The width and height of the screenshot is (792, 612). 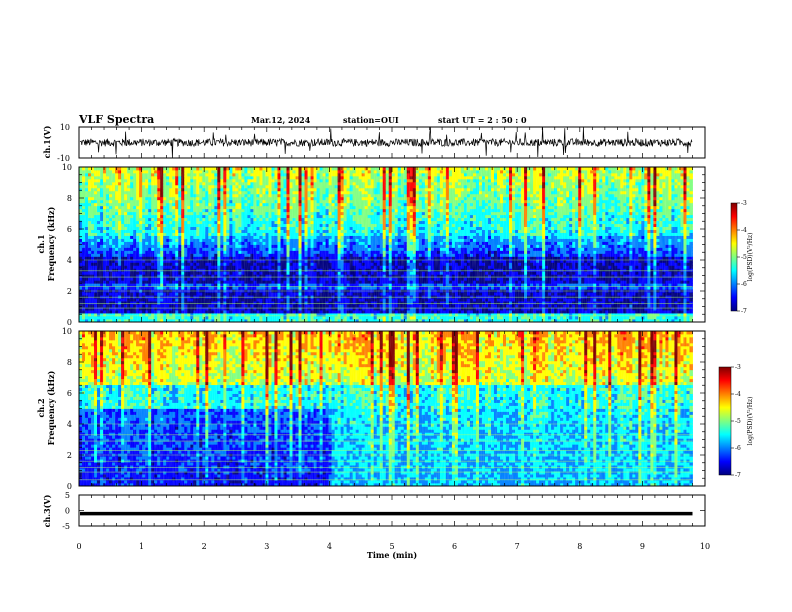 I want to click on figure-title: VLF Spectra, so click(x=116, y=119).